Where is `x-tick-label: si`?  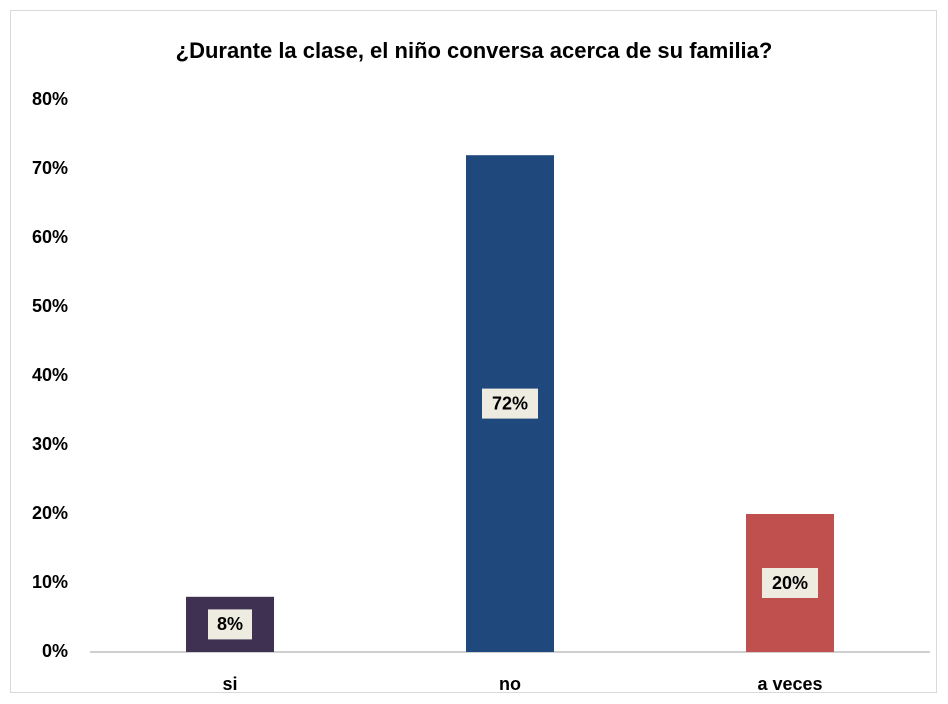 x-tick-label: si is located at coordinates (229, 684).